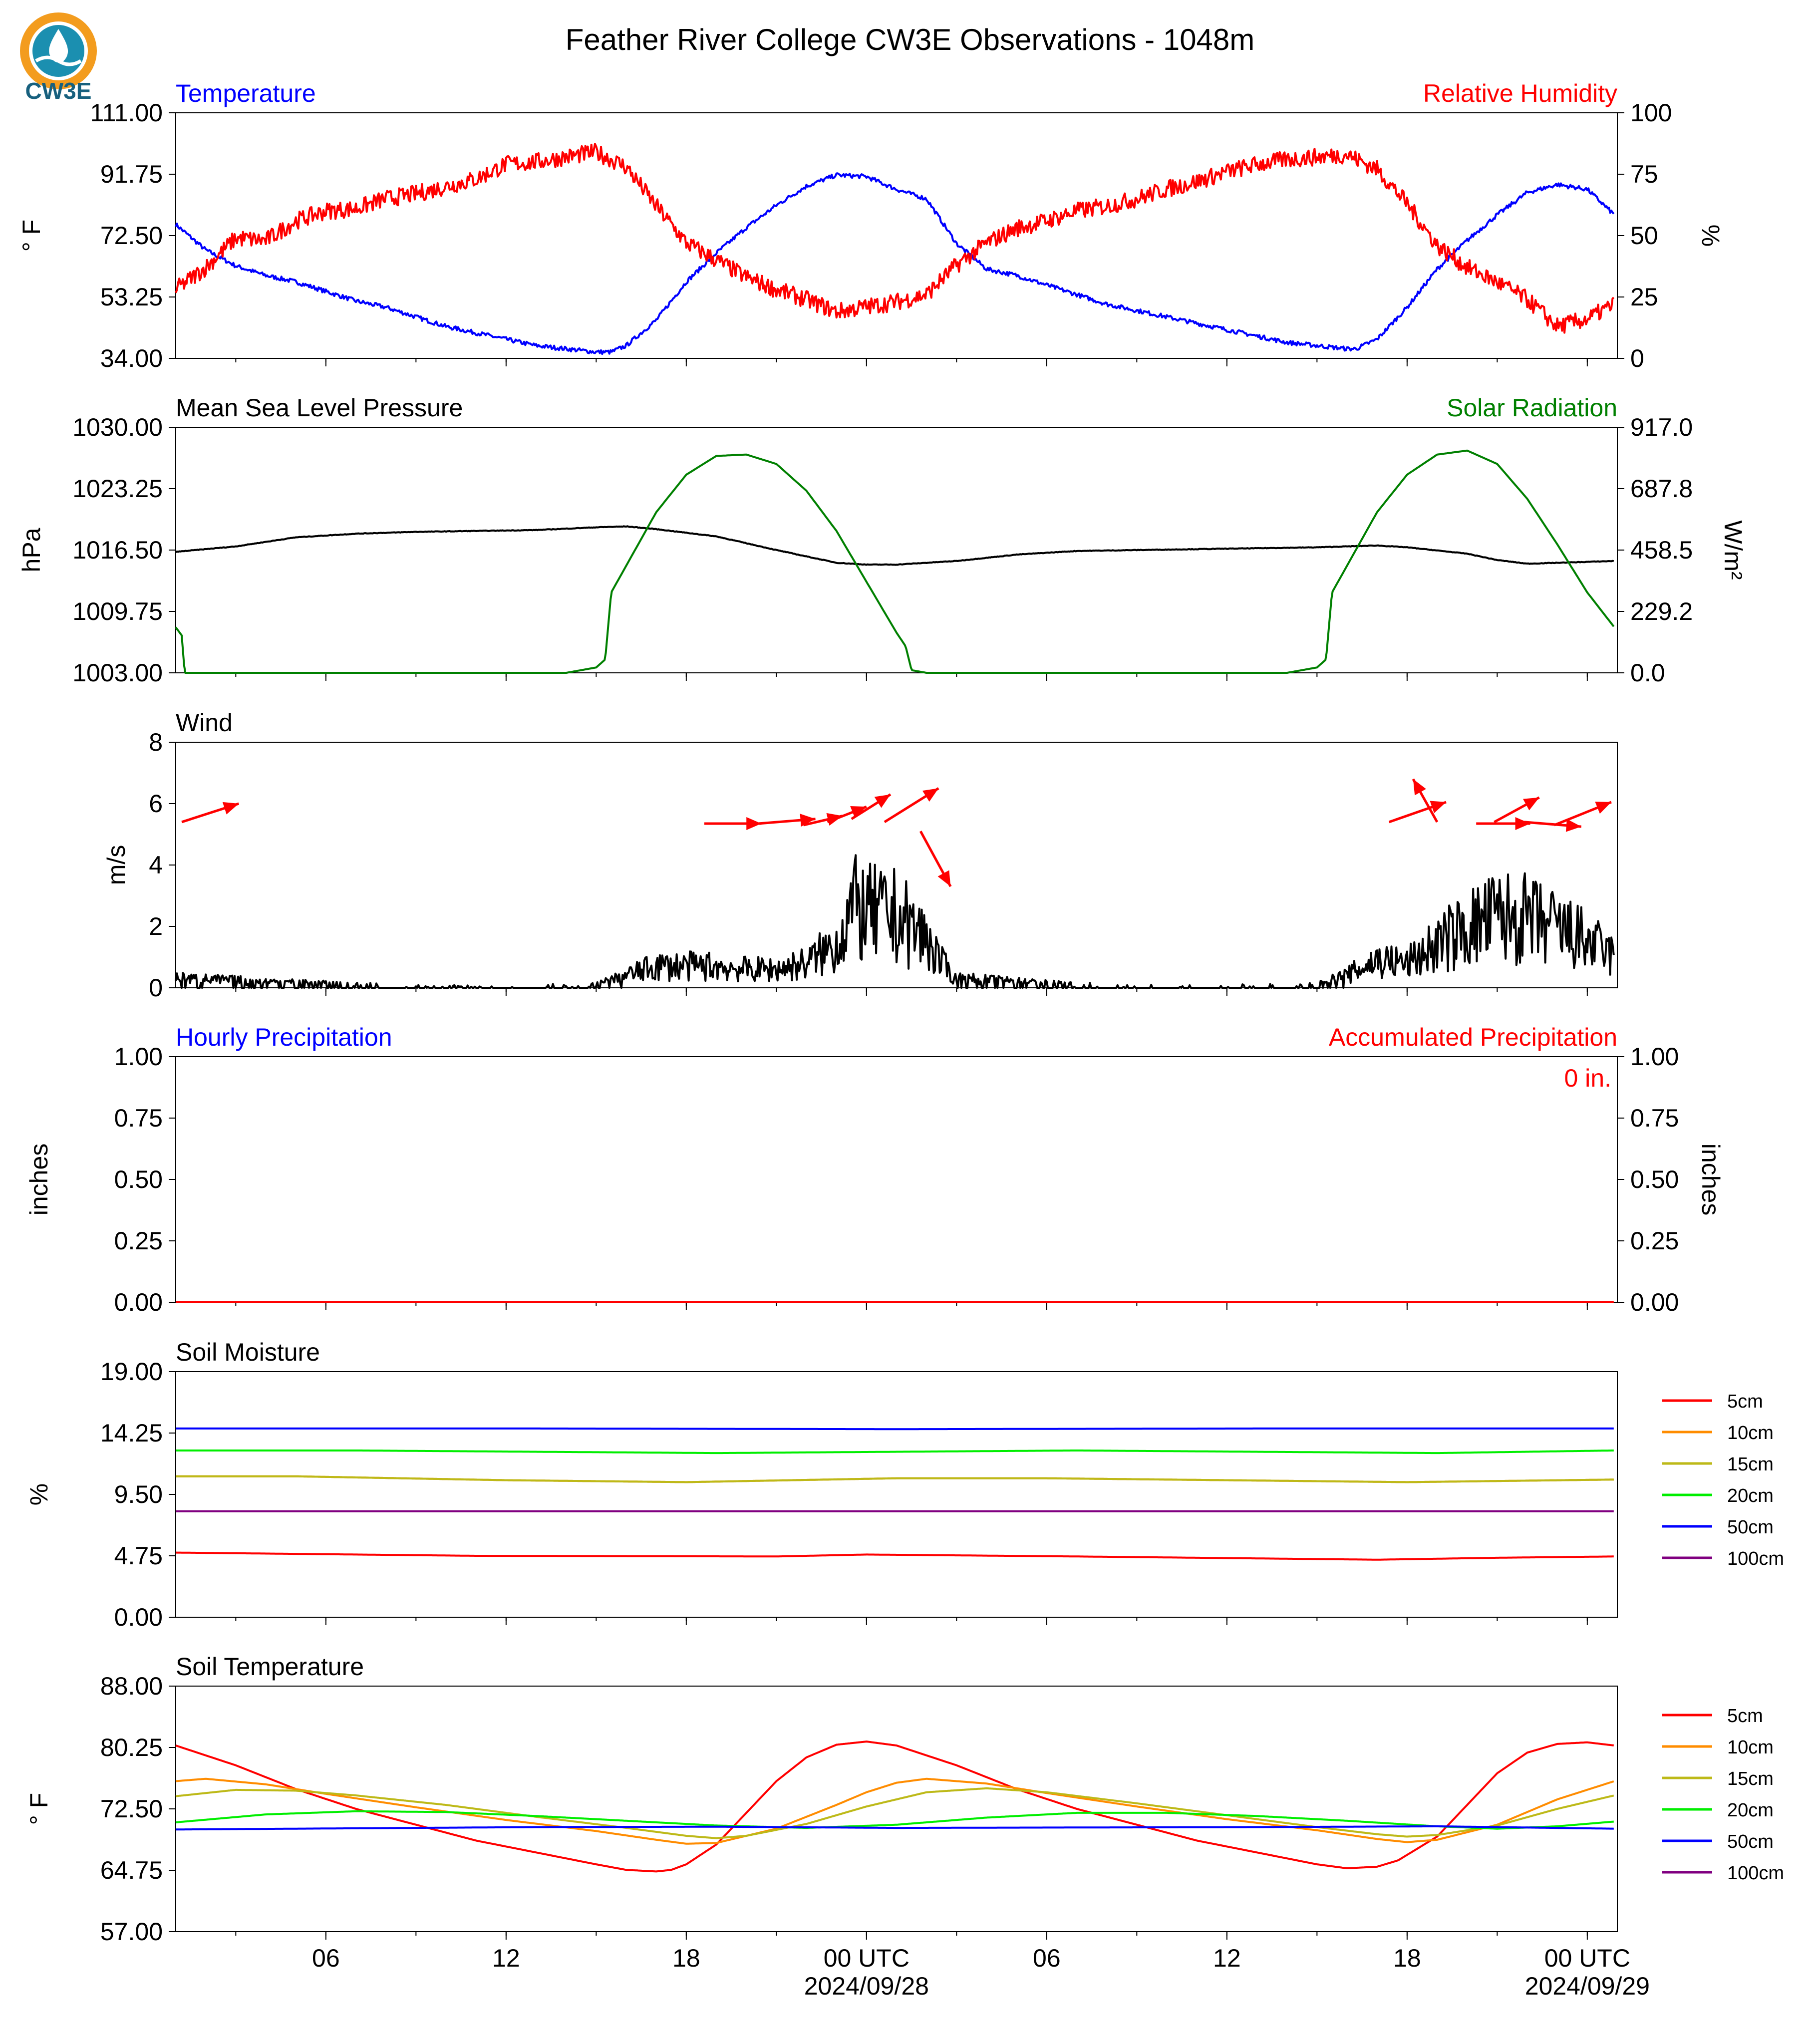 The image size is (1820, 2028). I want to click on y-tick-label: 14.25, so click(131, 1433).